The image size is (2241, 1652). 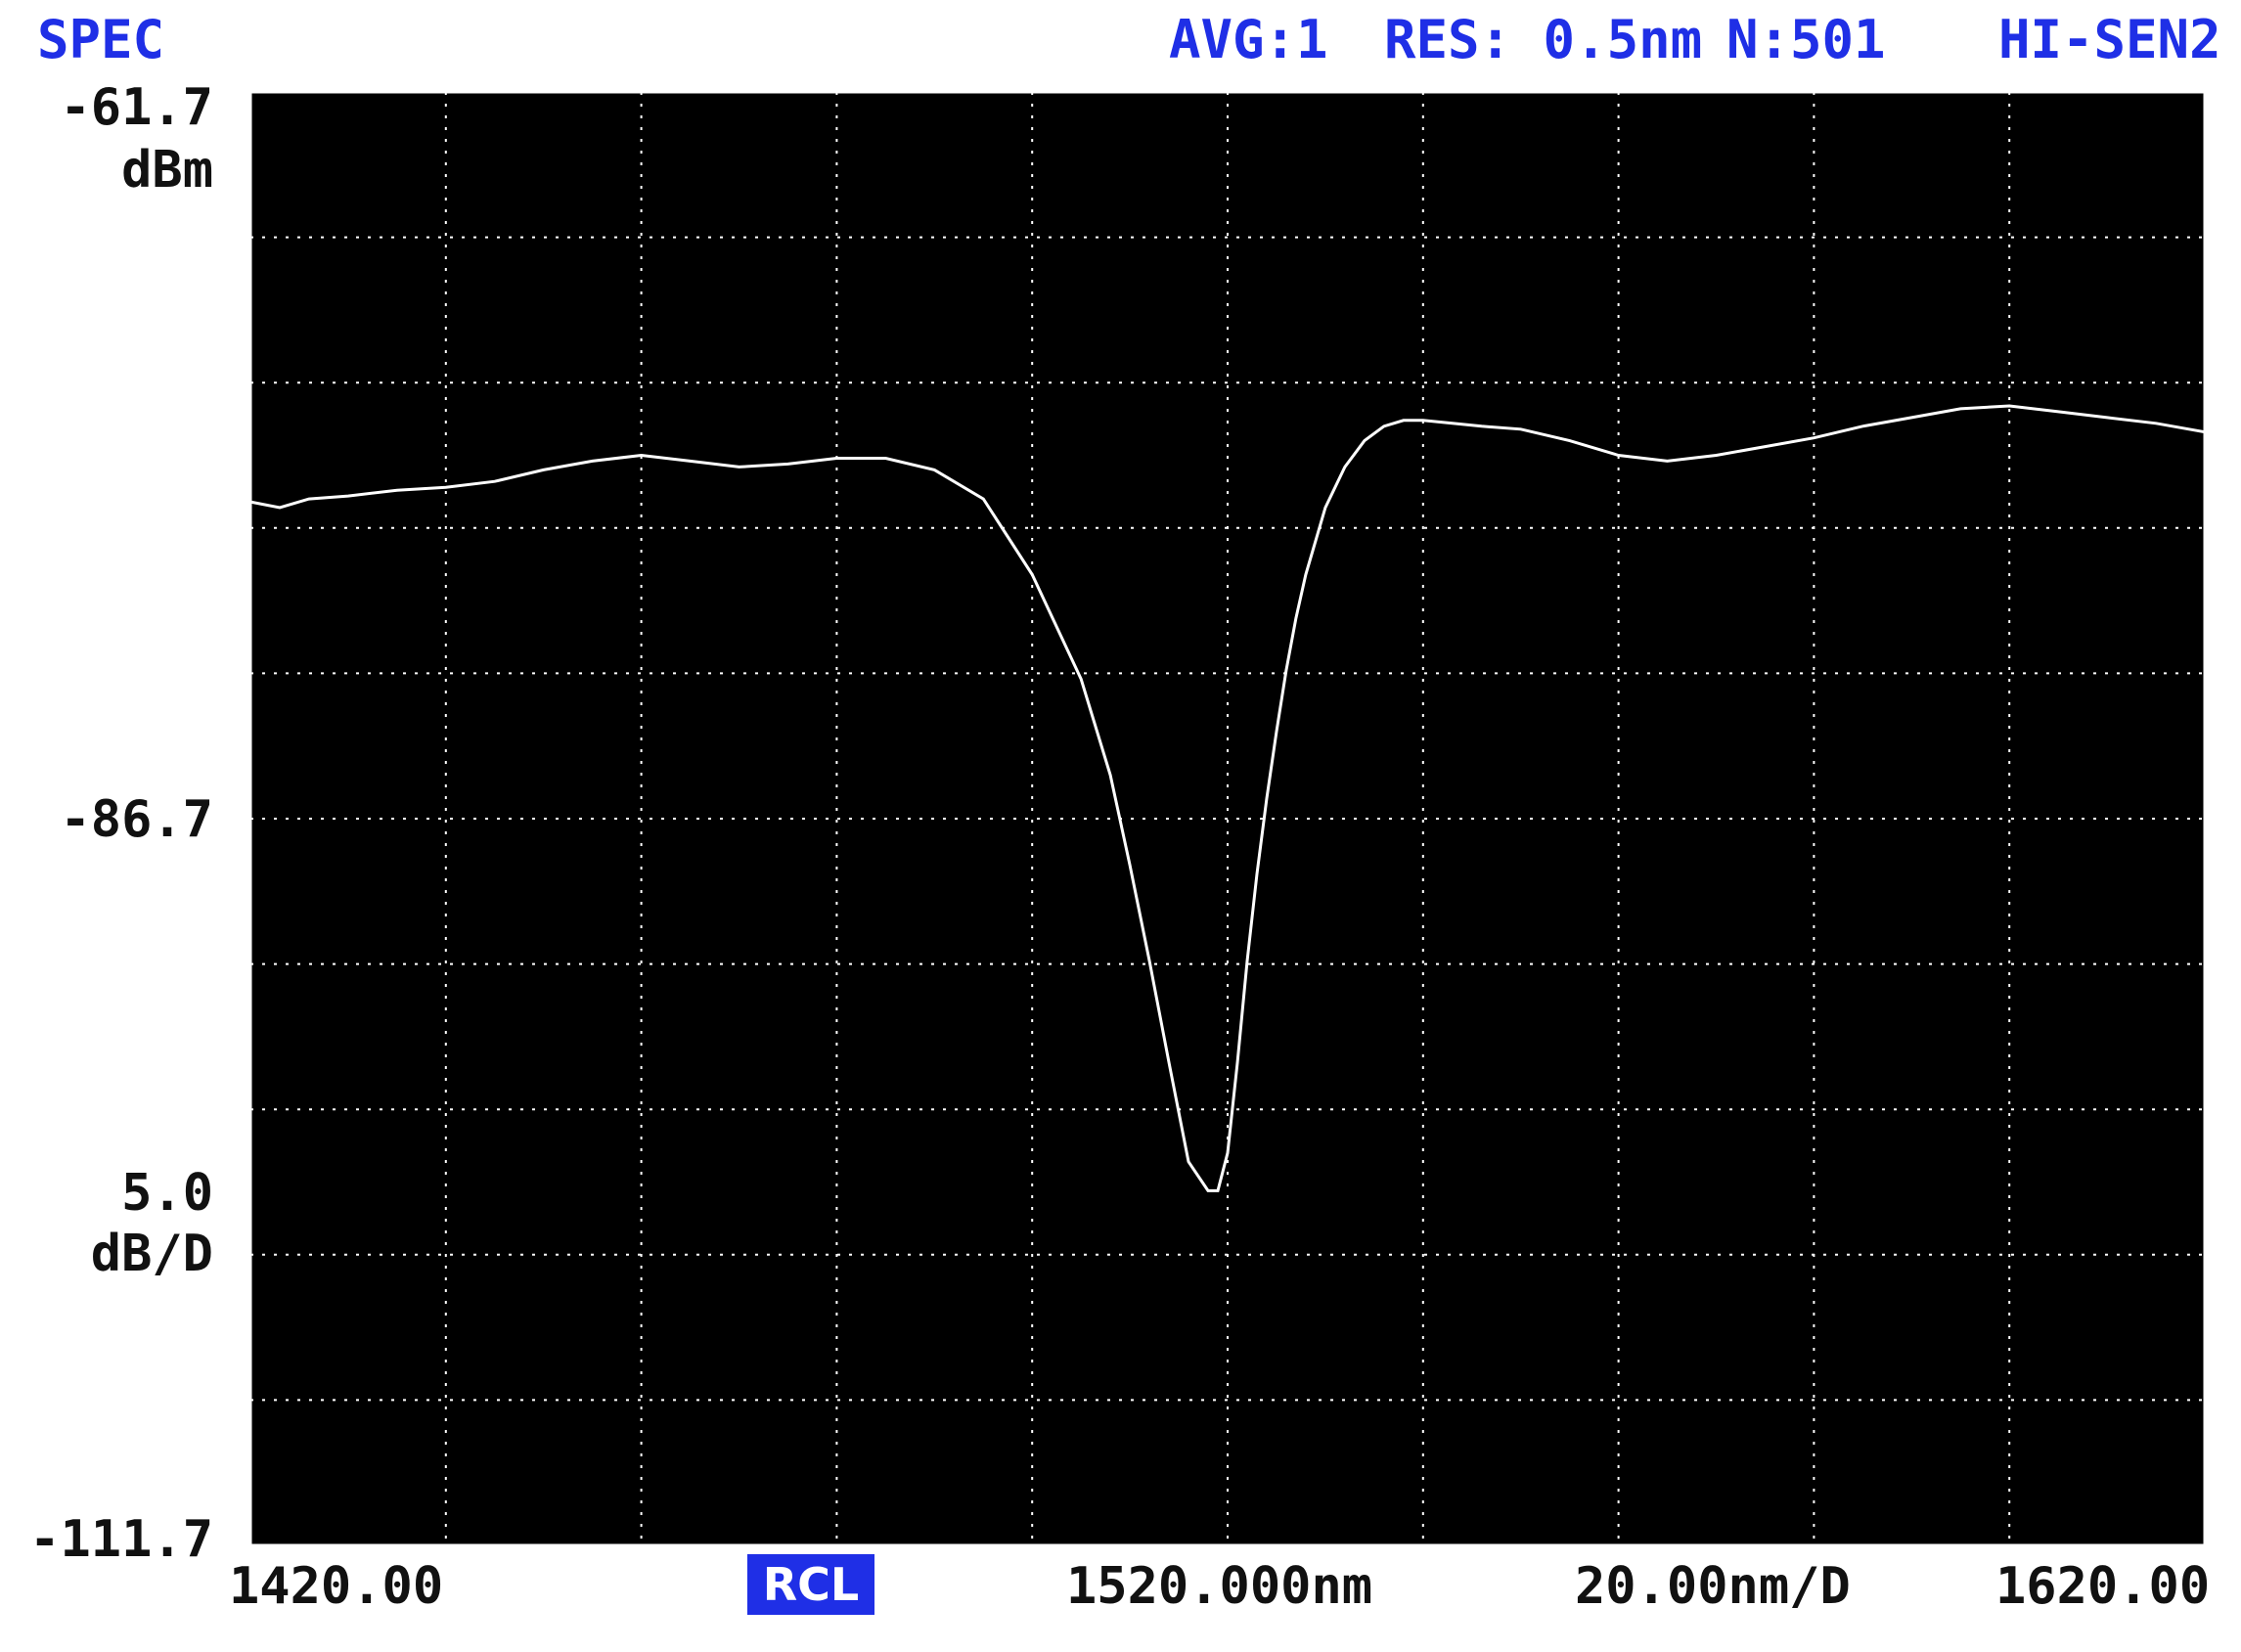 I want to click on center-wavelength-label: 1520.000nm, so click(x=1219, y=1587).